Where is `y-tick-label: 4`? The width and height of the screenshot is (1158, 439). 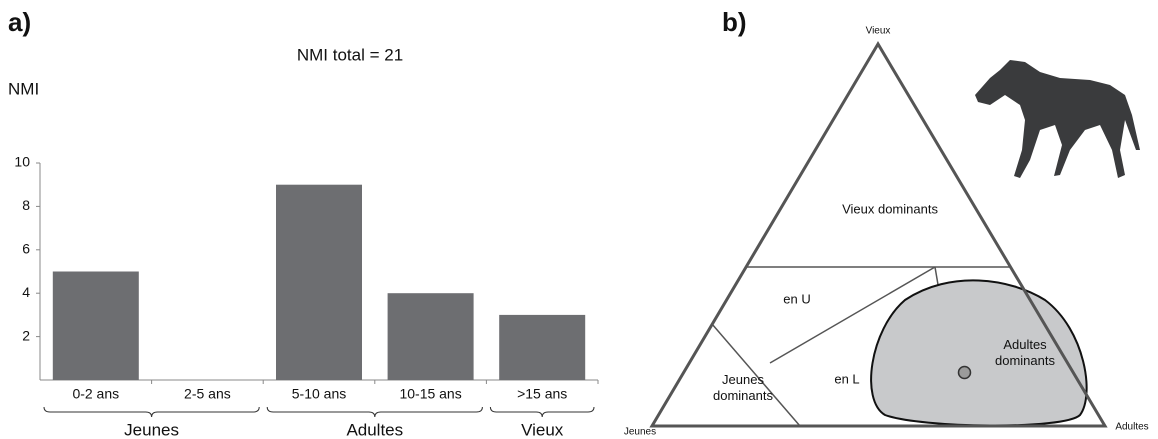
y-tick-label: 4 is located at coordinates (26, 292).